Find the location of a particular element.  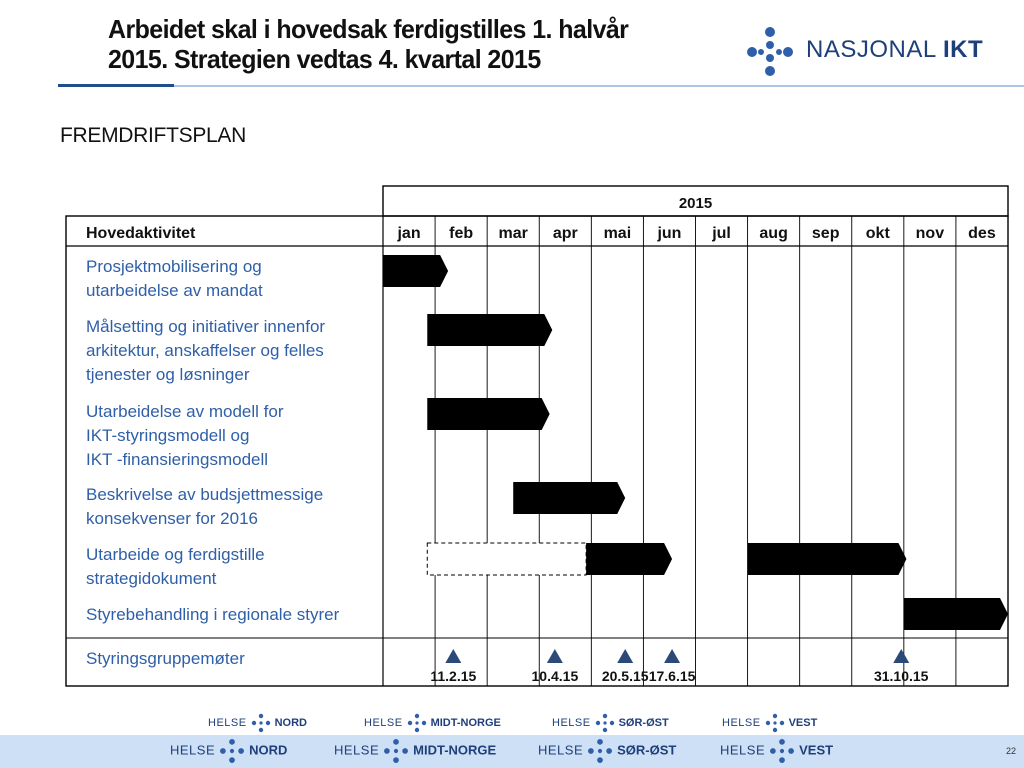

meeting-date-label: 31.10.15 is located at coordinates (901, 676).